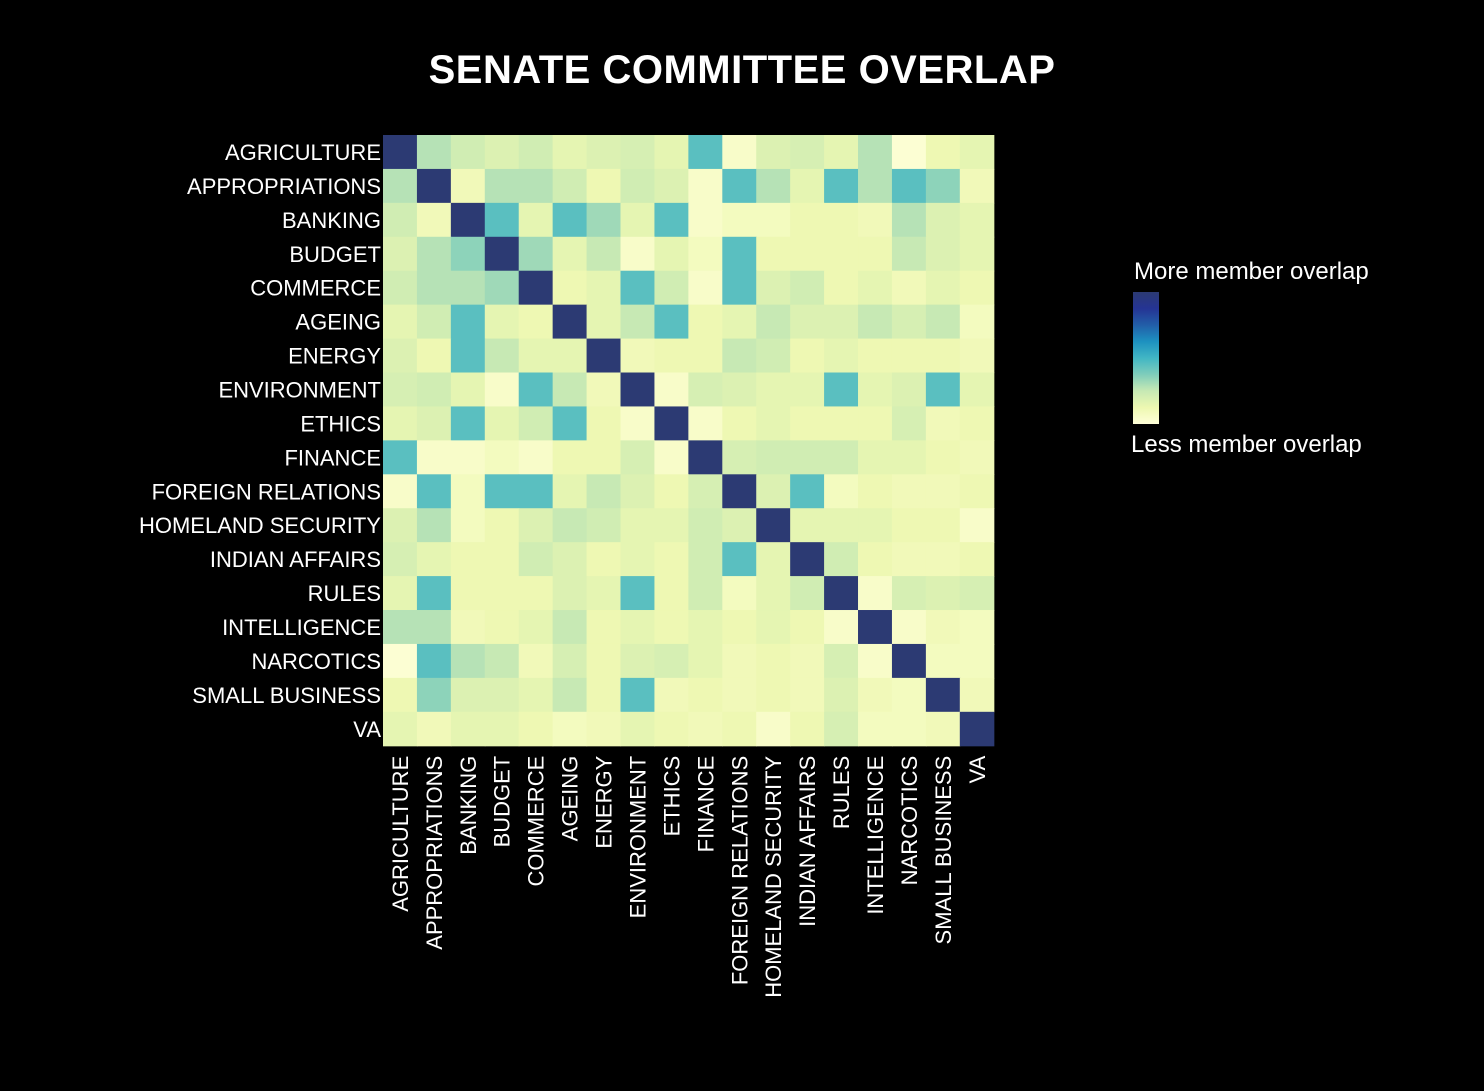 This screenshot has width=1484, height=1091. I want to click on row-label: FINANCE, so click(332, 457).